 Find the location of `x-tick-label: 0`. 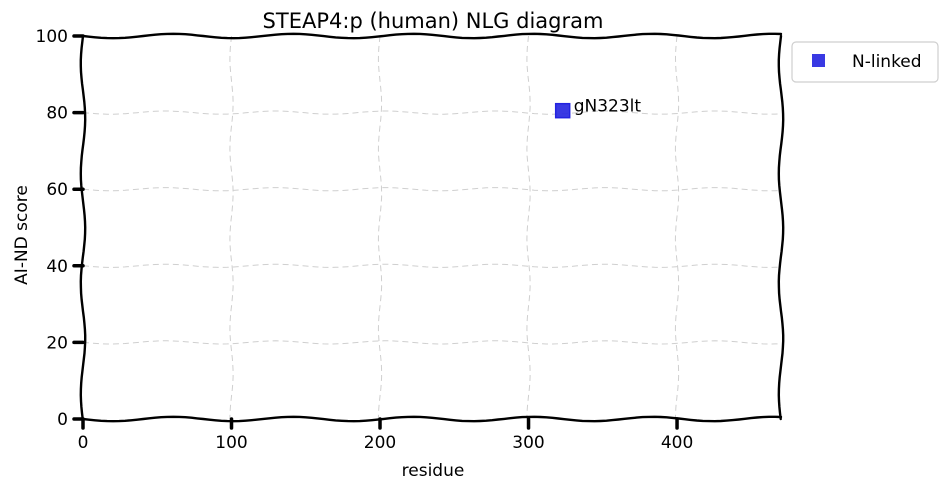

x-tick-label: 0 is located at coordinates (83, 443).